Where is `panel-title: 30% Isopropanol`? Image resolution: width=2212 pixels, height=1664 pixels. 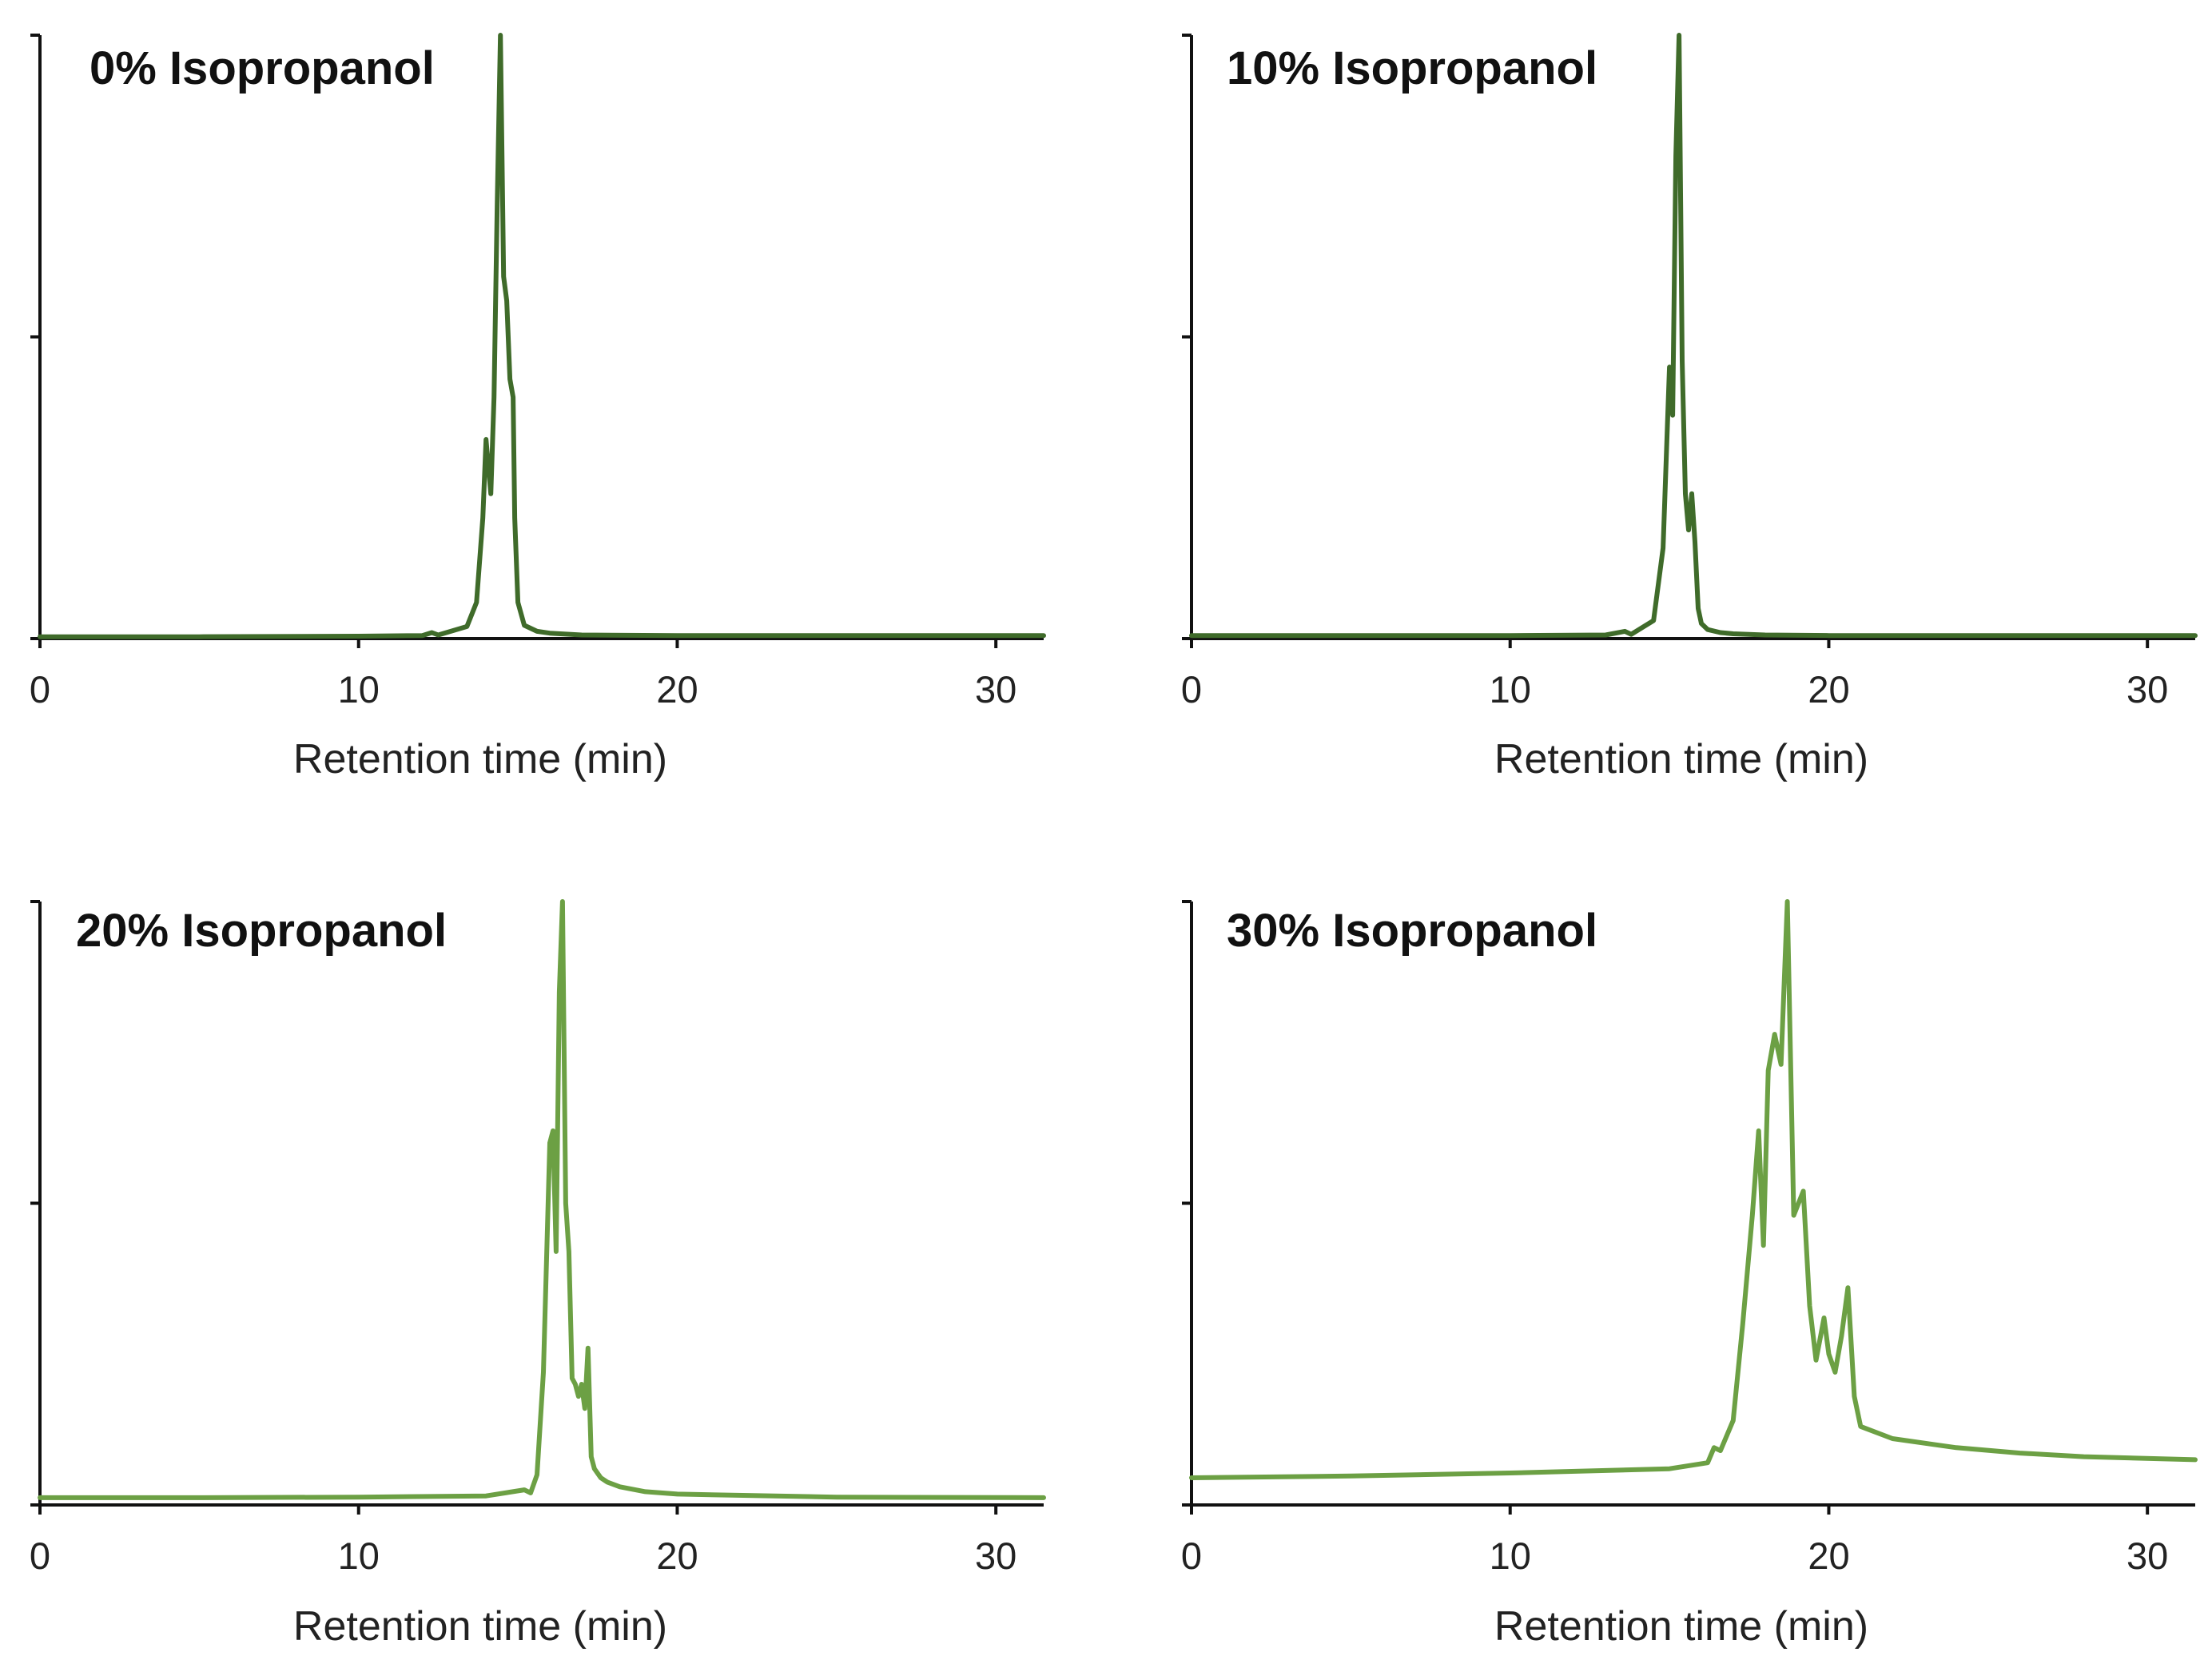 panel-title: 30% Isopropanol is located at coordinates (1412, 931).